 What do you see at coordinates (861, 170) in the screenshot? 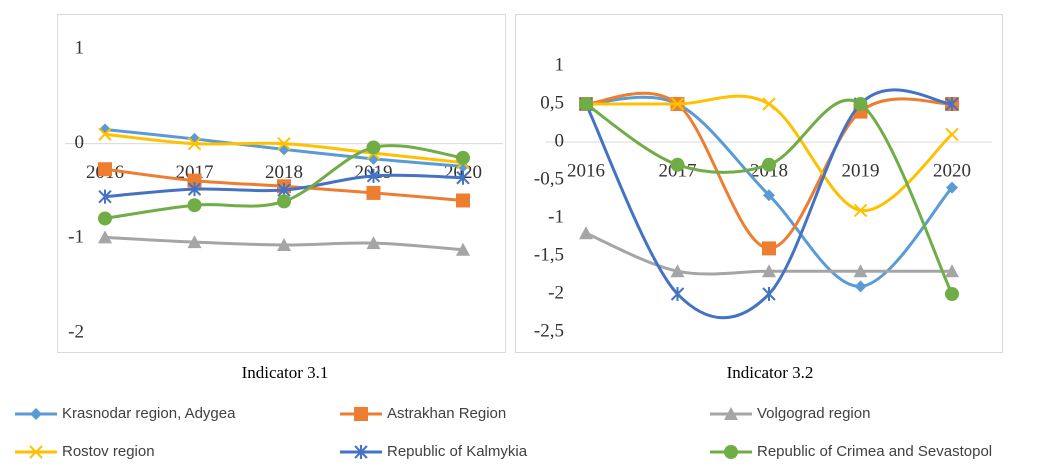
I see `x-tick-label: 2019` at bounding box center [861, 170].